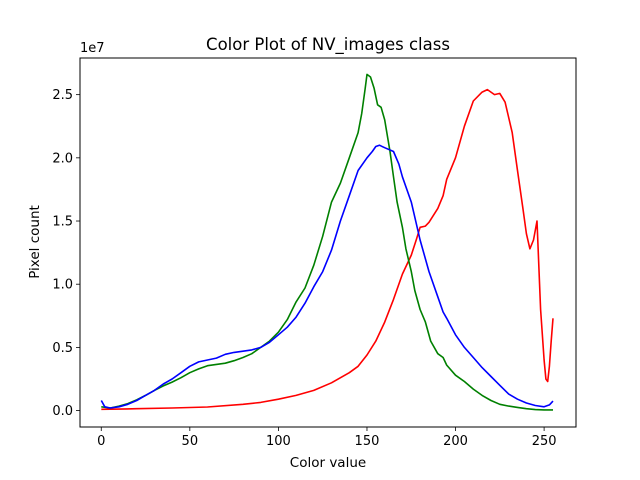  What do you see at coordinates (92, 48) in the screenshot?
I see `y-offset-label: 1e7` at bounding box center [92, 48].